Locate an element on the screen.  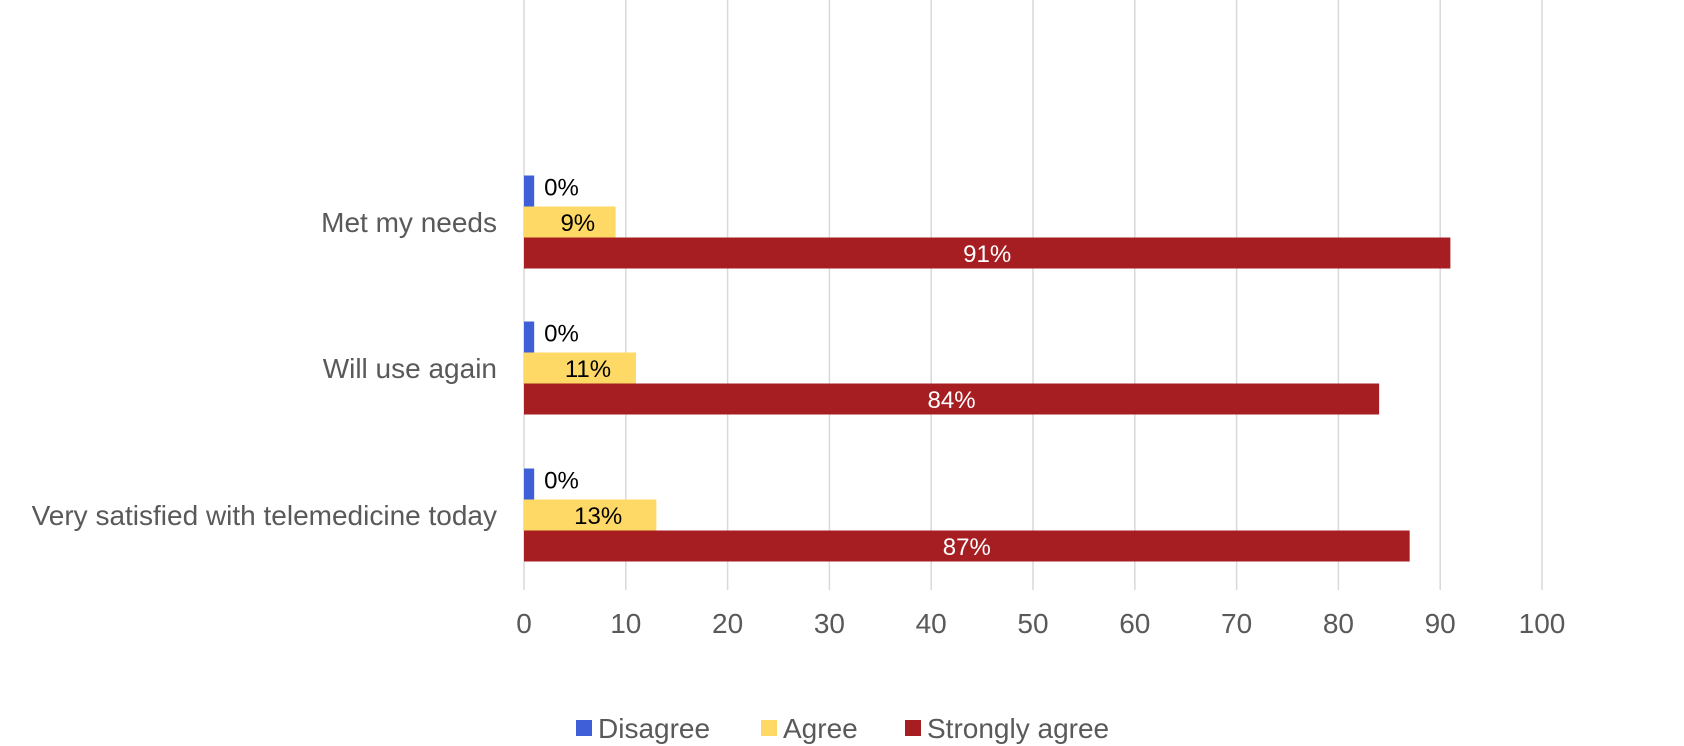
data-label-disagree-met-my-needs: 0% is located at coordinates (561, 188).